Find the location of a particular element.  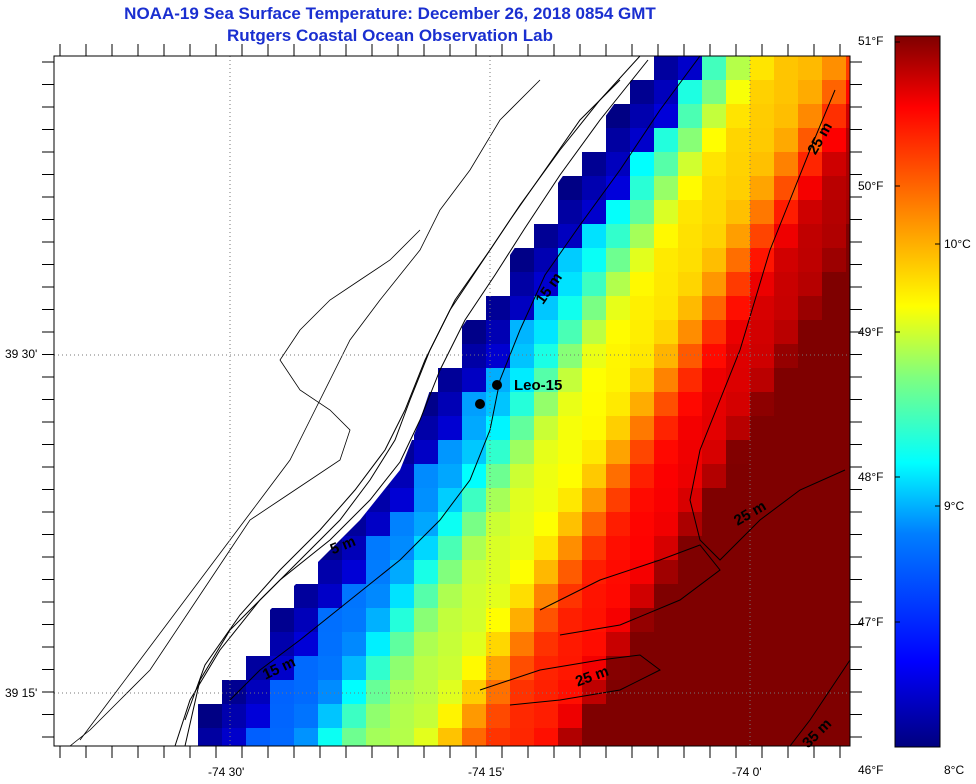

cbar-c-8: 8°C is located at coordinates (954, 770).